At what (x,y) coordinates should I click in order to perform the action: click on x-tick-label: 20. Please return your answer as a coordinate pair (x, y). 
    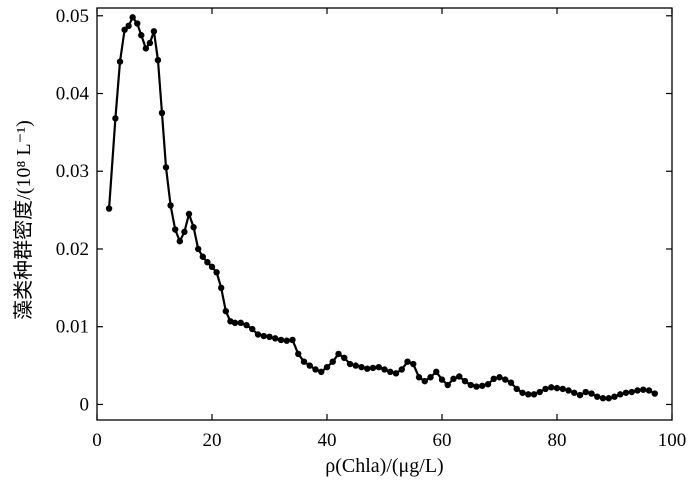
    Looking at the image, I should click on (212, 440).